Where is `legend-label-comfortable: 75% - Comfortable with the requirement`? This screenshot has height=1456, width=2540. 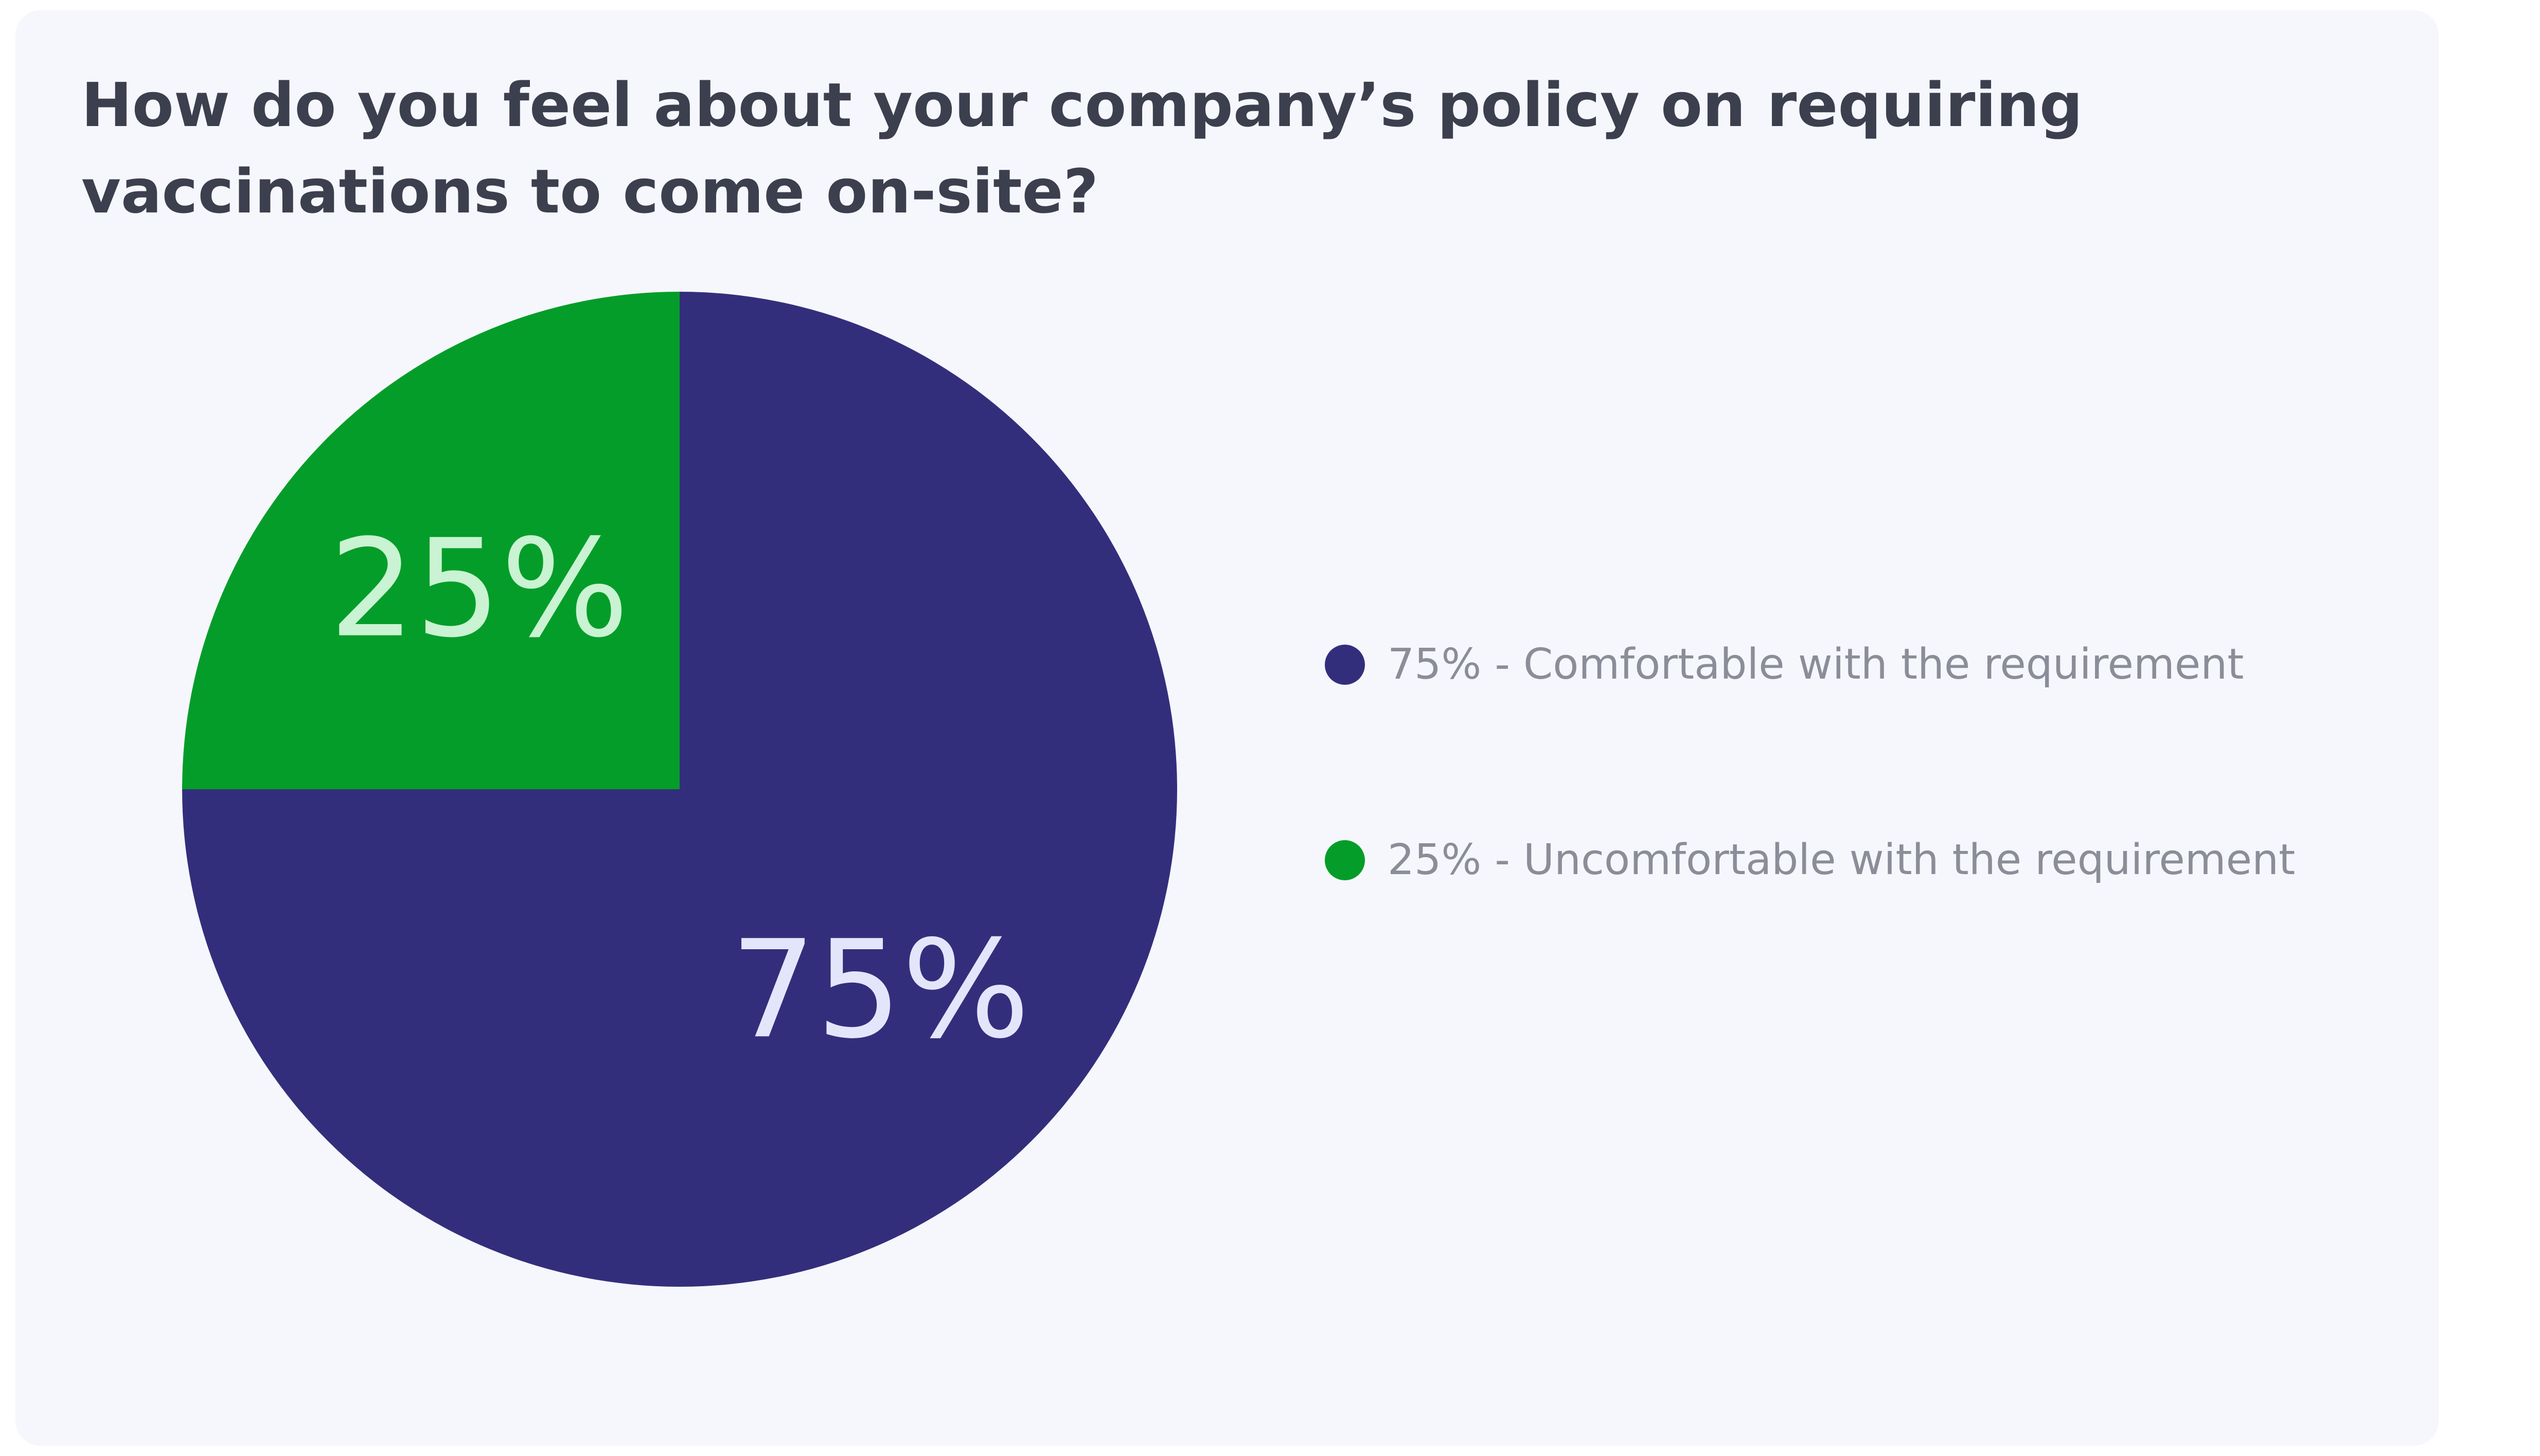 legend-label-comfortable: 75% - Comfortable with the requirement is located at coordinates (1816, 664).